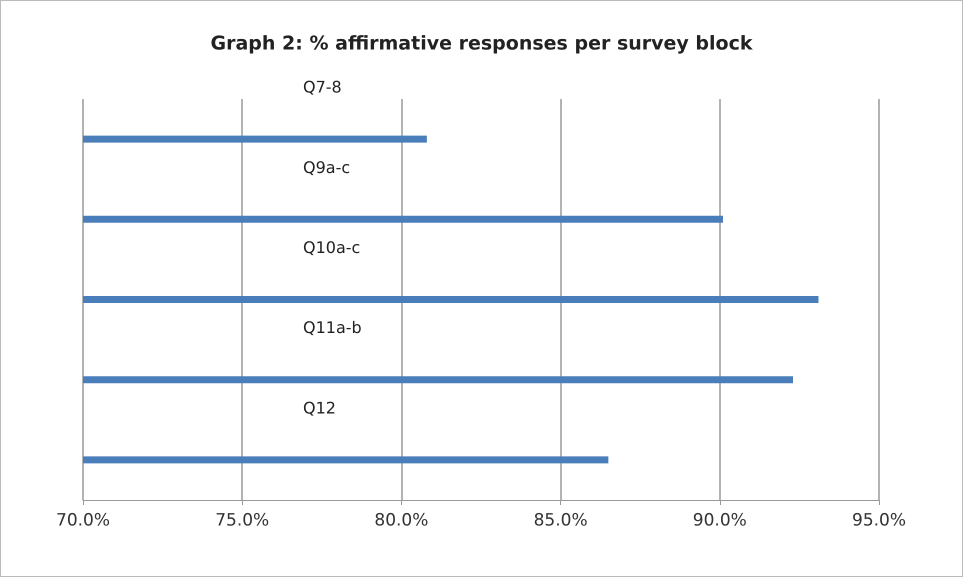  What do you see at coordinates (319, 408) in the screenshot?
I see `y-tick-label: Q12` at bounding box center [319, 408].